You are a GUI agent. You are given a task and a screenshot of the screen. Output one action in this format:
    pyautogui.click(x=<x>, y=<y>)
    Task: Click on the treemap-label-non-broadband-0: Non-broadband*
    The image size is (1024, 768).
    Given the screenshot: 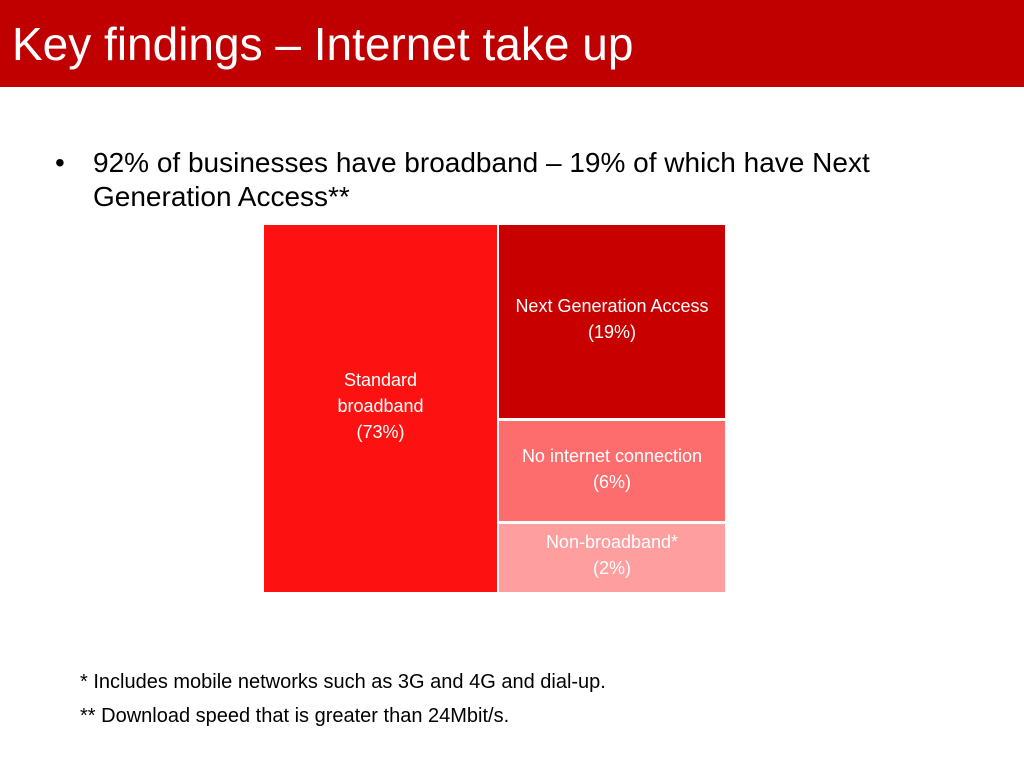 What is the action you would take?
    pyautogui.click(x=612, y=542)
    